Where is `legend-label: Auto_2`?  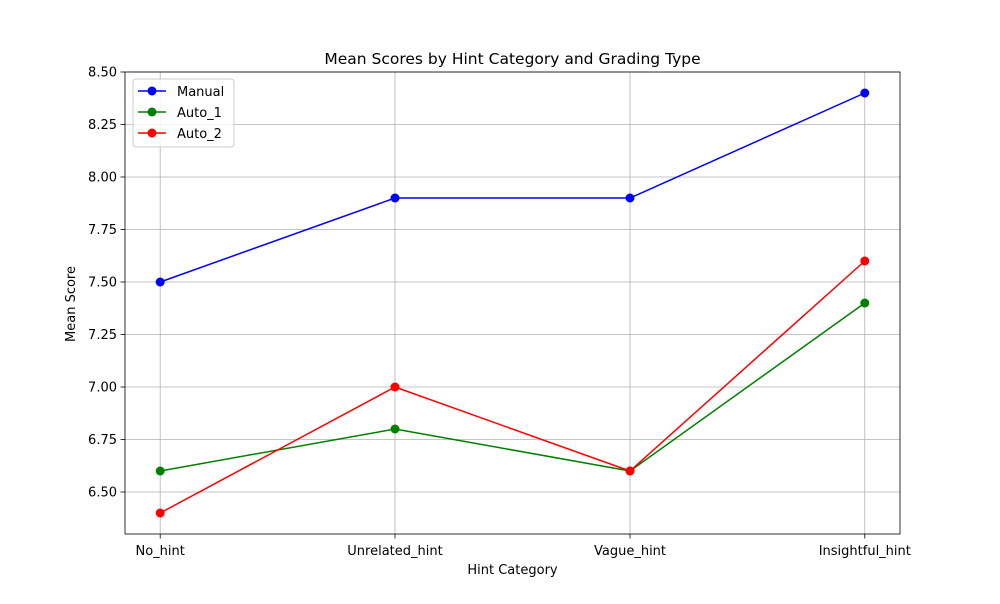
legend-label: Auto_2 is located at coordinates (199, 134).